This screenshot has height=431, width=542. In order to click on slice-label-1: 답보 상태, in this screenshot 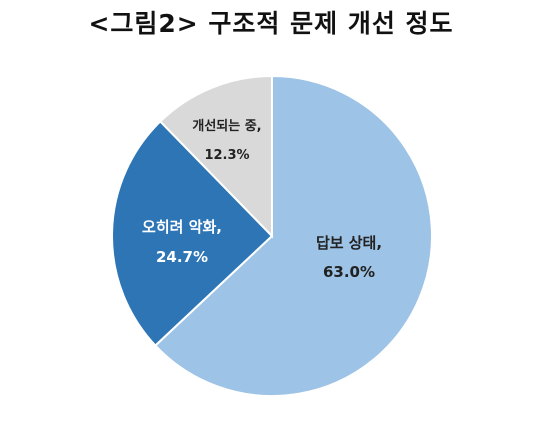, I will do `click(349, 243)`.